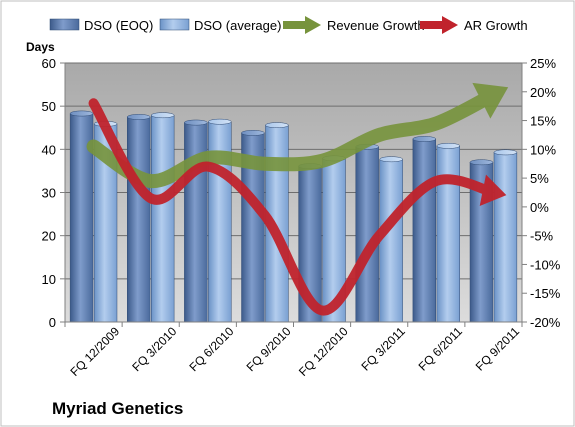 The image size is (575, 427). Describe the element at coordinates (212, 349) in the screenshot. I see `x-tick-label: FQ 6/2010` at that location.